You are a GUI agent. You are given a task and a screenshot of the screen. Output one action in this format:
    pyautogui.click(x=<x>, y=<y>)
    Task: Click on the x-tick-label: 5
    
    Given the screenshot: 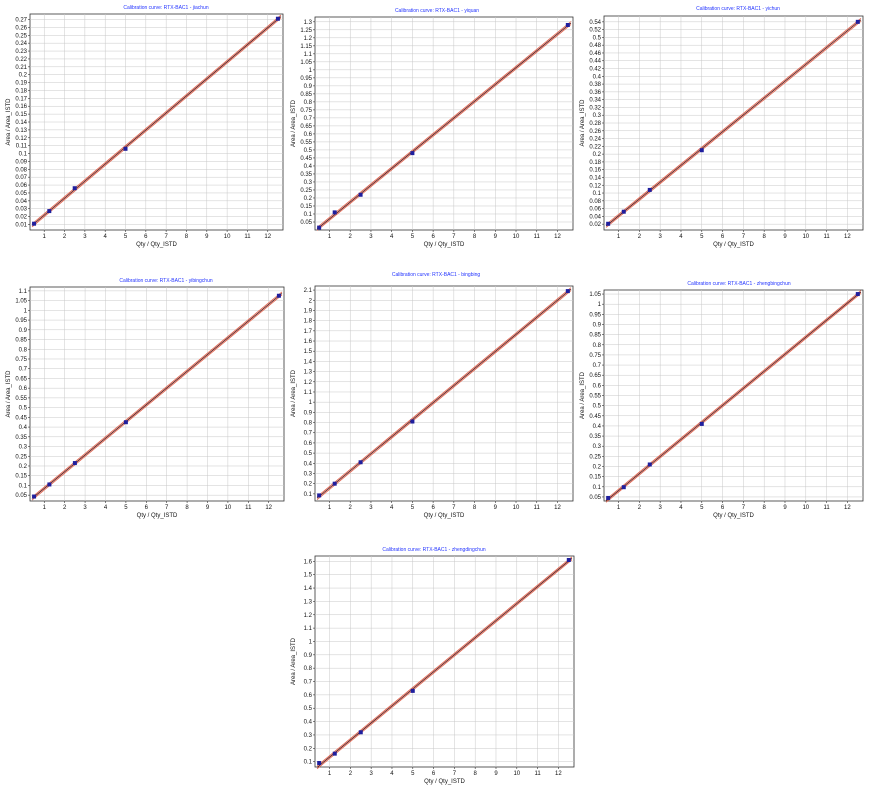 What is the action you would take?
    pyautogui.click(x=413, y=774)
    